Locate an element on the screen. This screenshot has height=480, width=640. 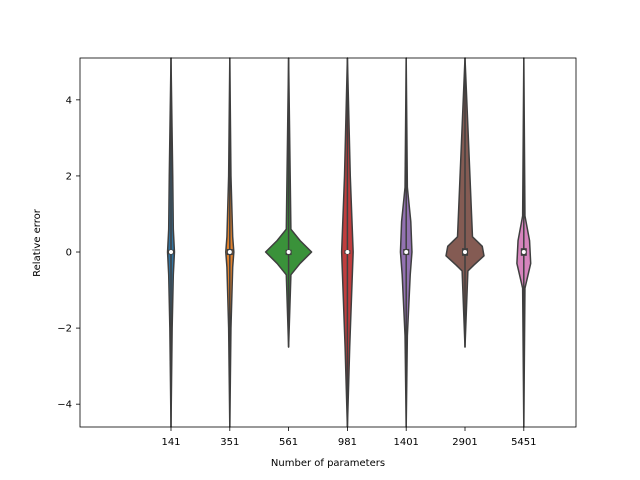
y-tick-label: 4 is located at coordinates (69, 100).